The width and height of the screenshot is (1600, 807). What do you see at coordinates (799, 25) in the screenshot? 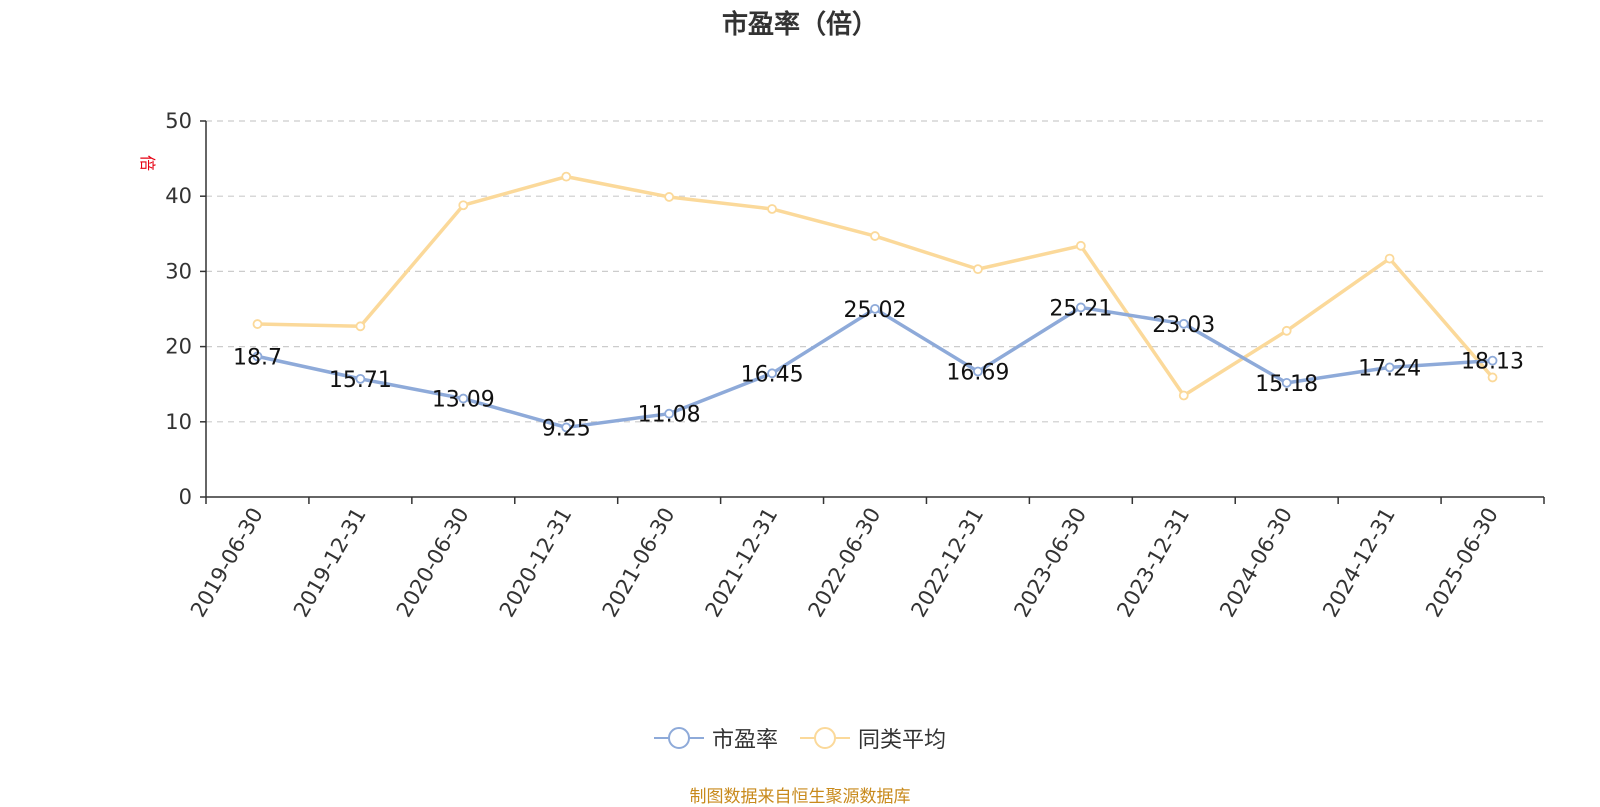
I see `chart-title: 市盈率（倍）` at bounding box center [799, 25].